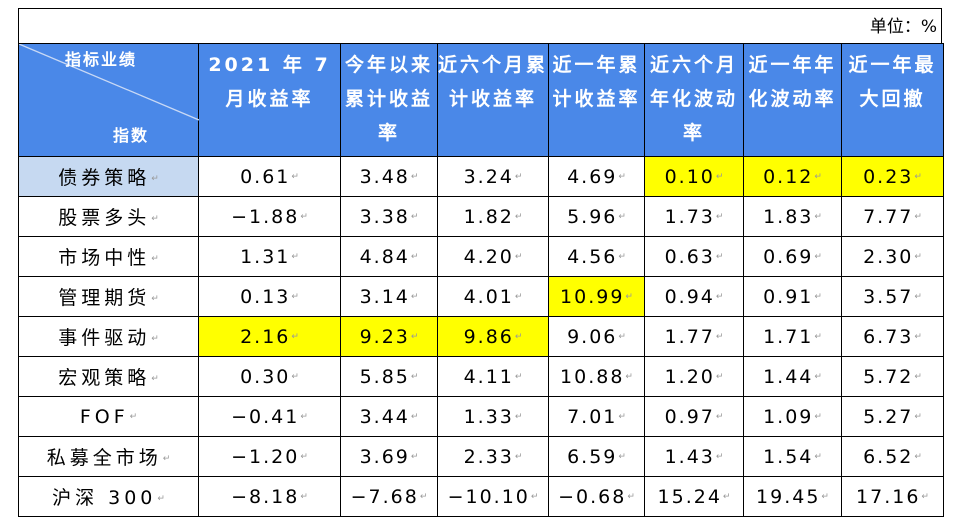 This screenshot has width=954, height=522. What do you see at coordinates (101, 59) in the screenshot?
I see `corner-top-label: 指标业绩` at bounding box center [101, 59].